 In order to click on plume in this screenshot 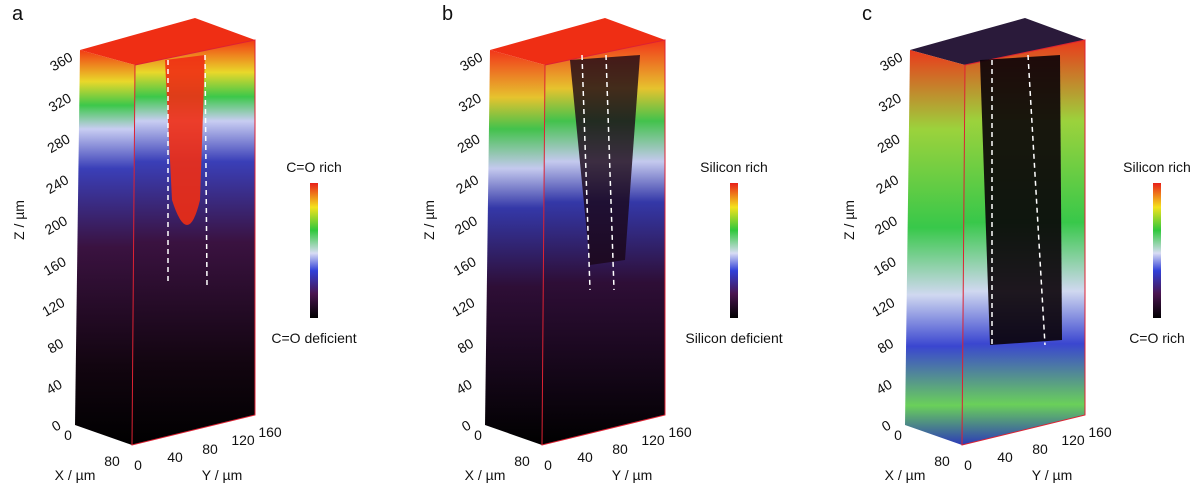, I will do `click(185, 140)`.